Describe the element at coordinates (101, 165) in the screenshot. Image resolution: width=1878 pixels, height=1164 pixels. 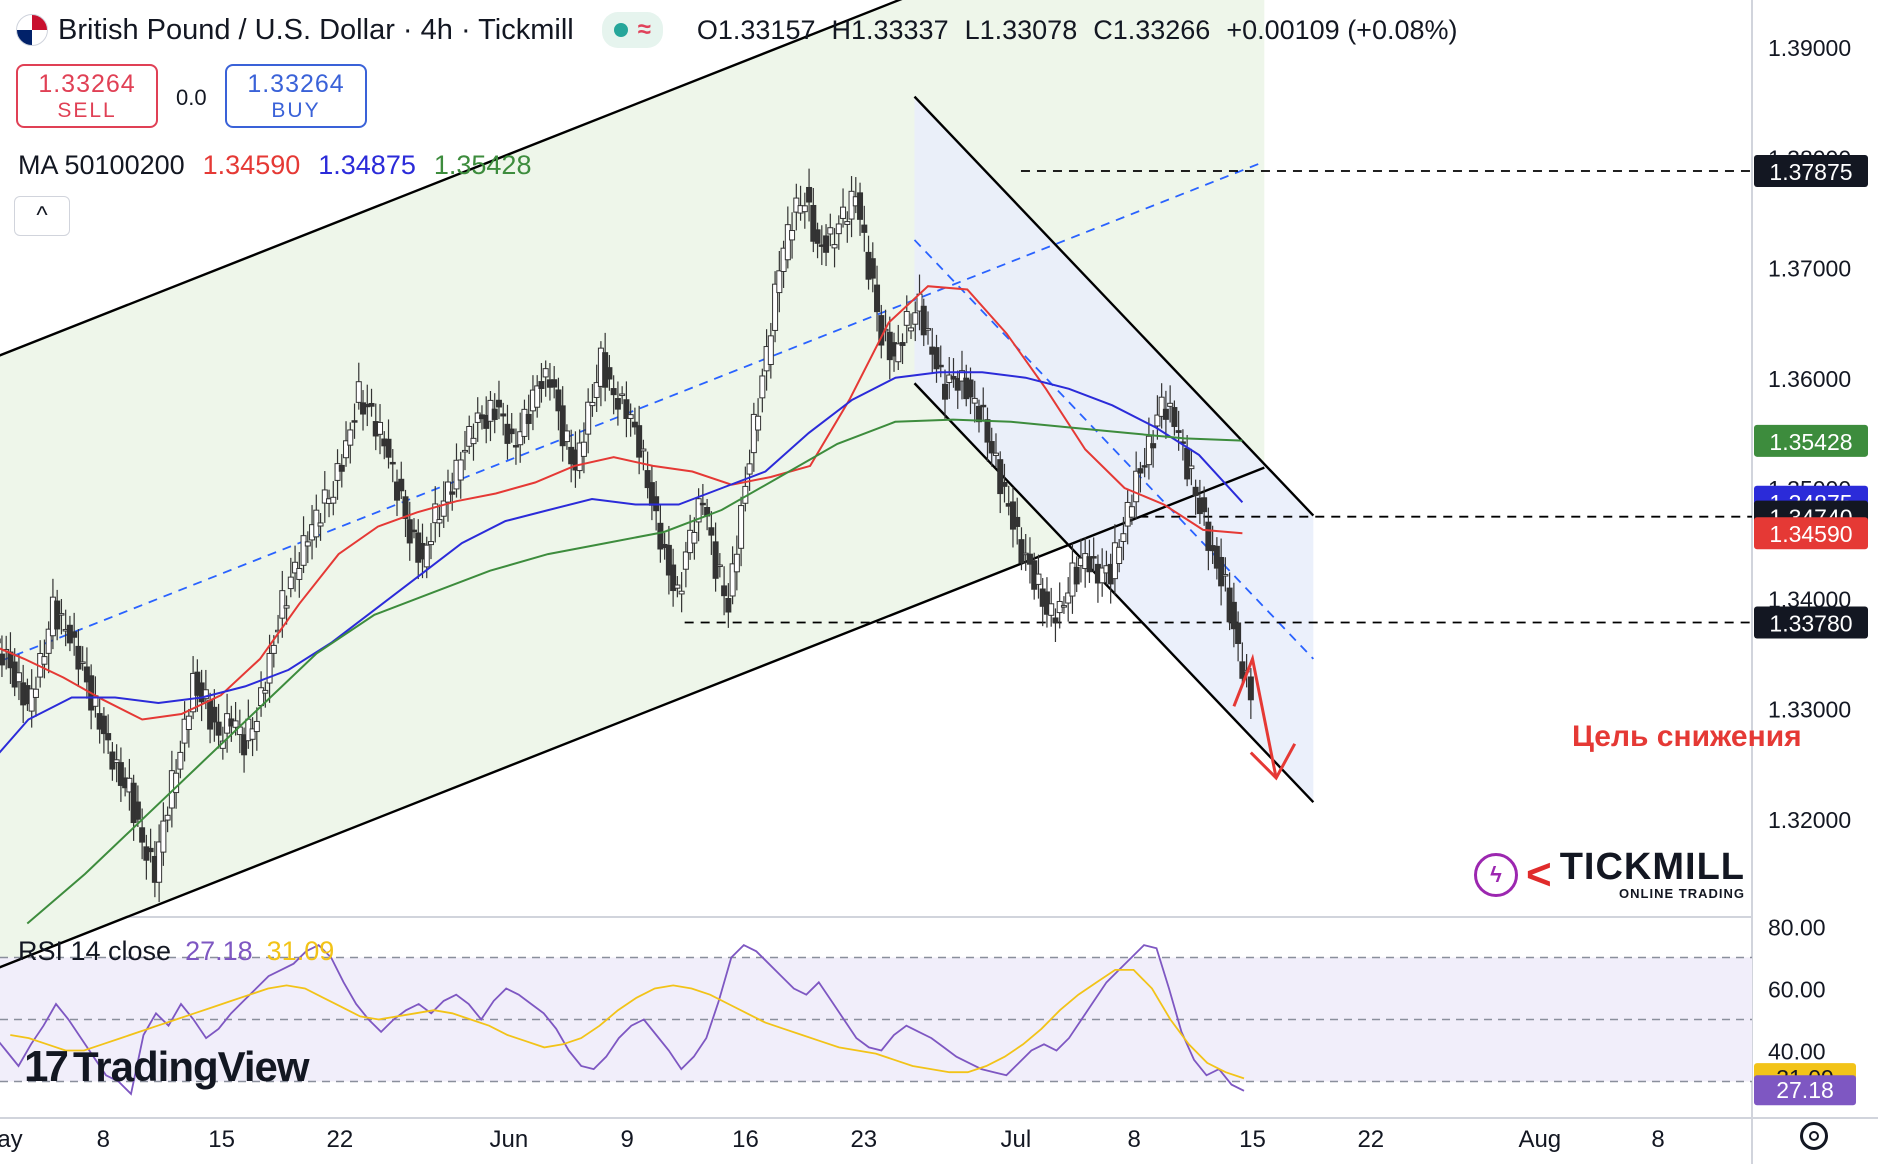
I see `ma-legend-label: MA 50100200` at that location.